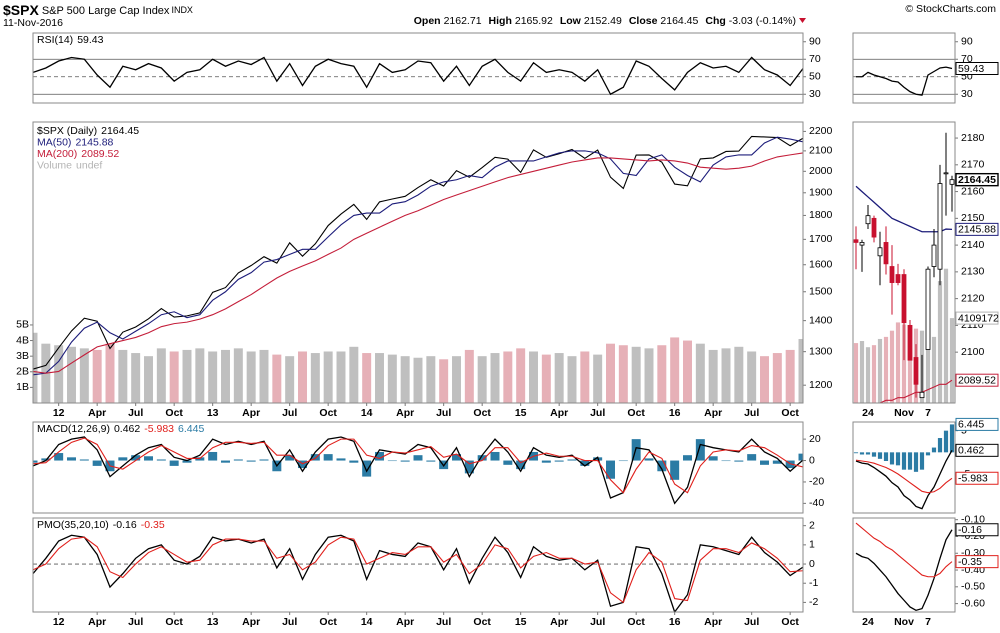 Image resolution: width=1000 pixels, height=633 pixels. Describe the element at coordinates (904, 622) in the screenshot. I see `x-tick-label: Nov` at that location.